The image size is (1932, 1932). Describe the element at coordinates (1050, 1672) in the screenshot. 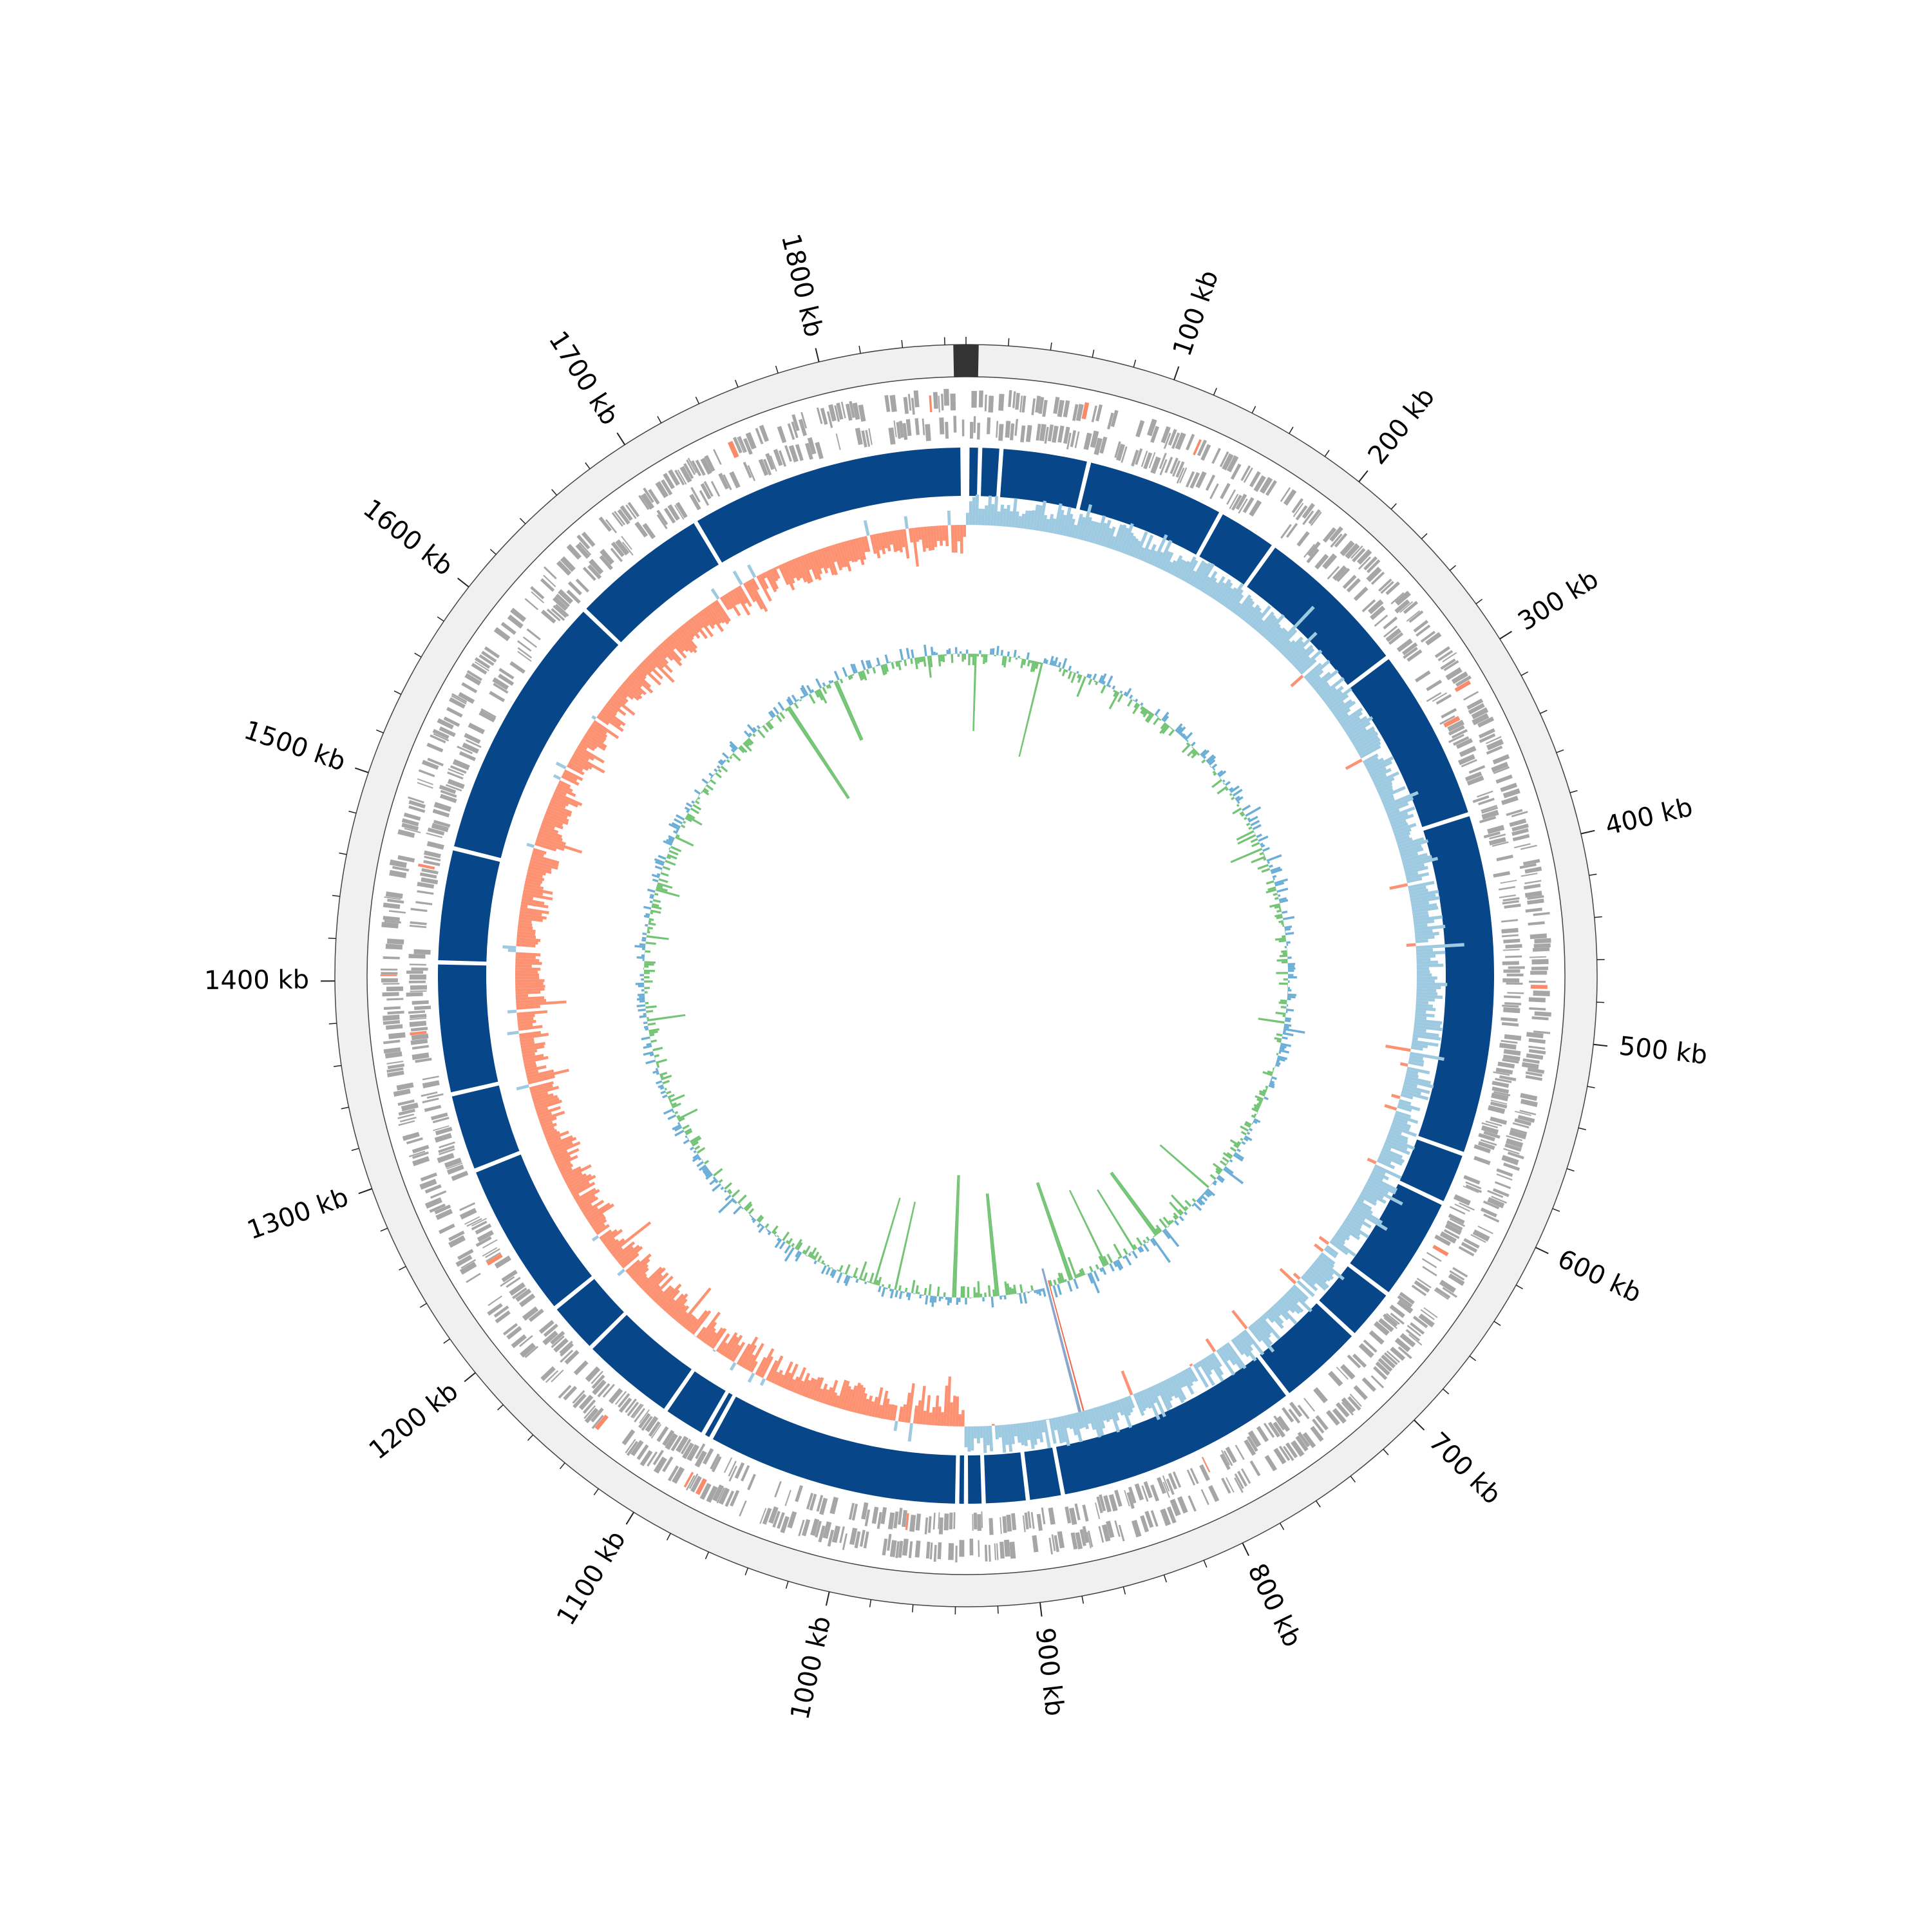

I see `tick-label: 900 kb` at that location.